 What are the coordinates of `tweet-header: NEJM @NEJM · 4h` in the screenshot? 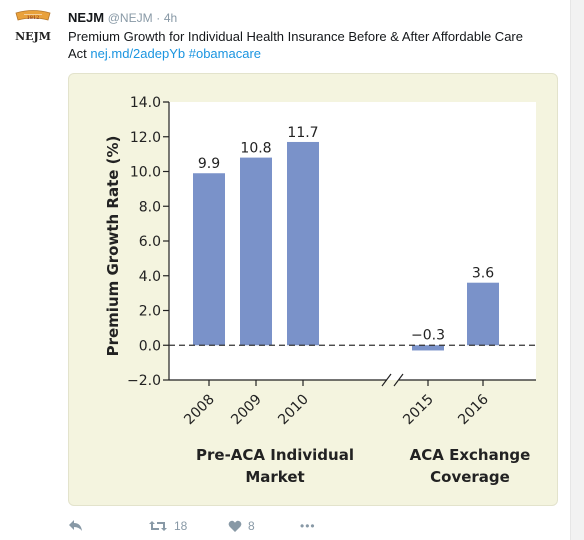 It's located at (122, 18).